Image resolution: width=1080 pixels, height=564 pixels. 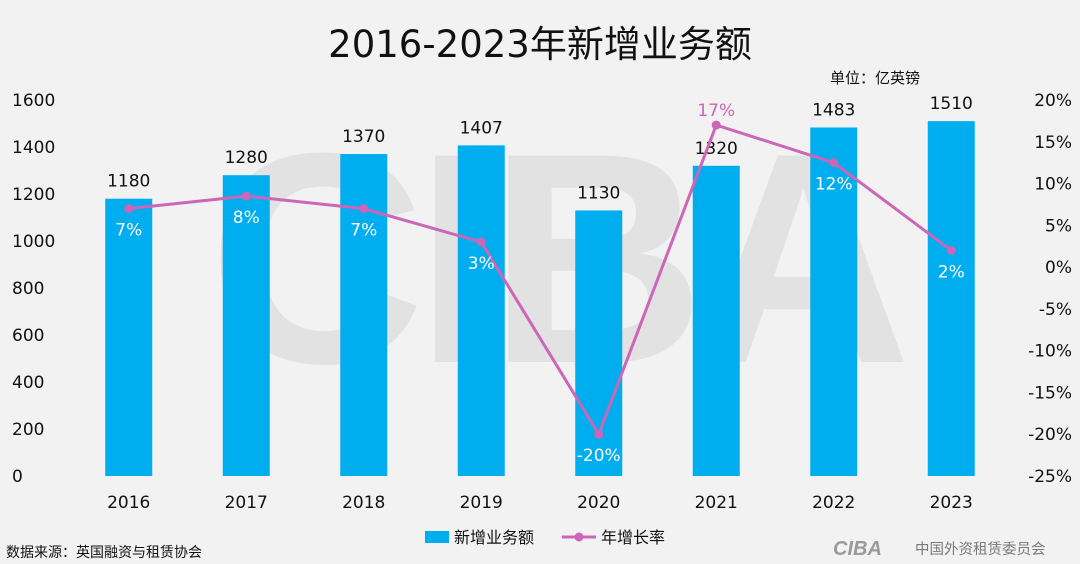 What do you see at coordinates (834, 185) in the screenshot?
I see `growth-rate-label: 12%` at bounding box center [834, 185].